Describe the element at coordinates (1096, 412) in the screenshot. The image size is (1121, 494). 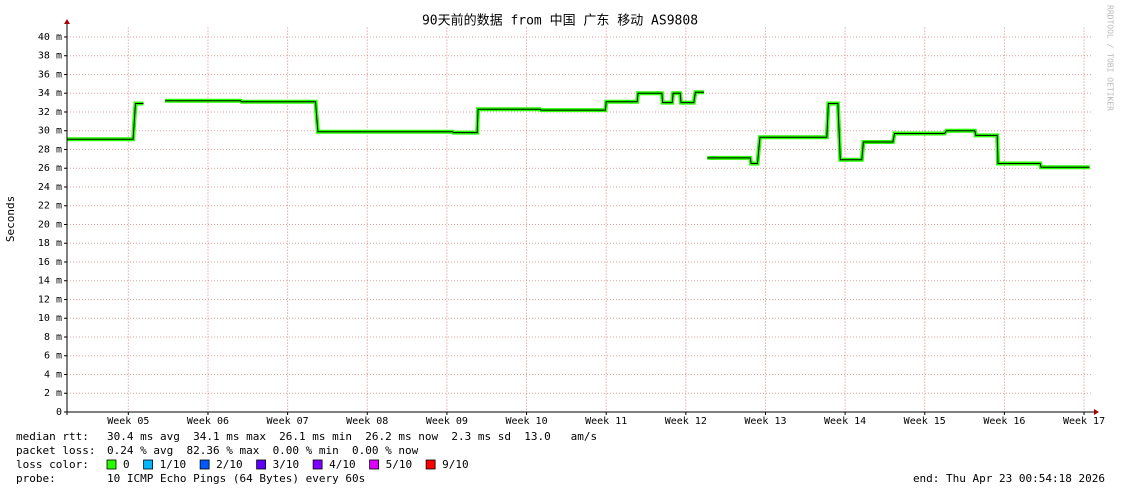
I see `x-axis-arrow` at that location.